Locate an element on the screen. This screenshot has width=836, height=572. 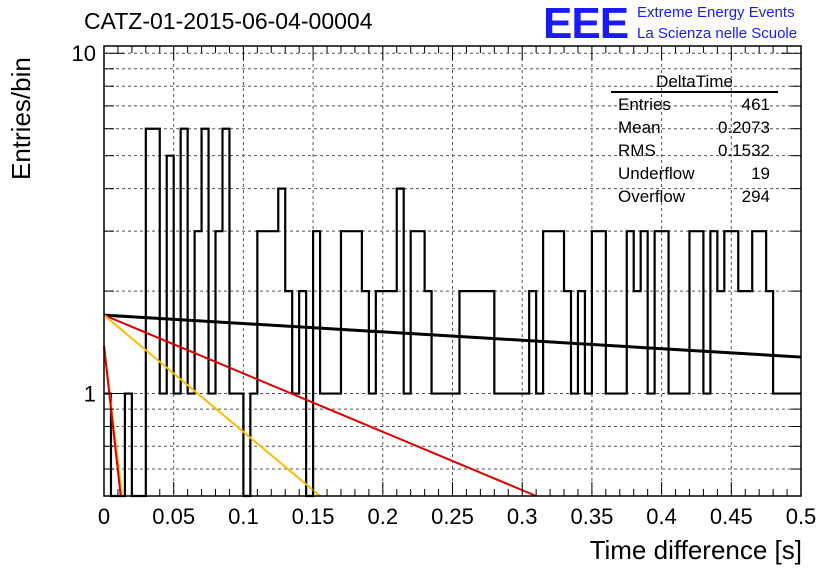
stats-row-value: 461 is located at coordinates (756, 104).